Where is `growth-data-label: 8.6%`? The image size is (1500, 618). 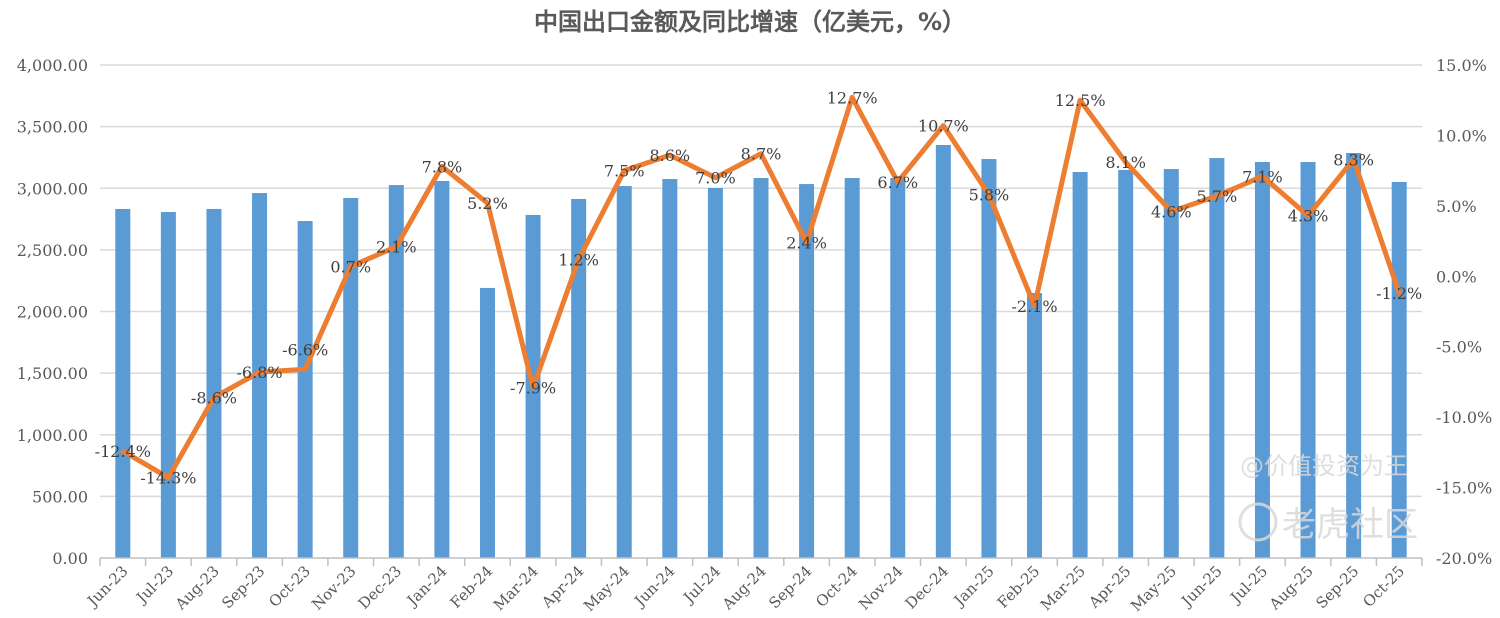 growth-data-label: 8.6% is located at coordinates (669, 155).